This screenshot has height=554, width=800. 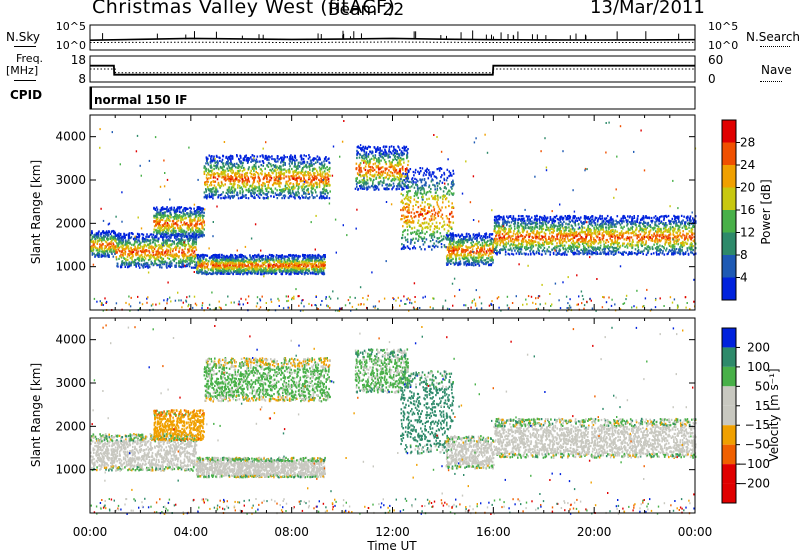 What do you see at coordinates (647, 9) in the screenshot?
I see `date-title: 13/Mar/2011` at bounding box center [647, 9].